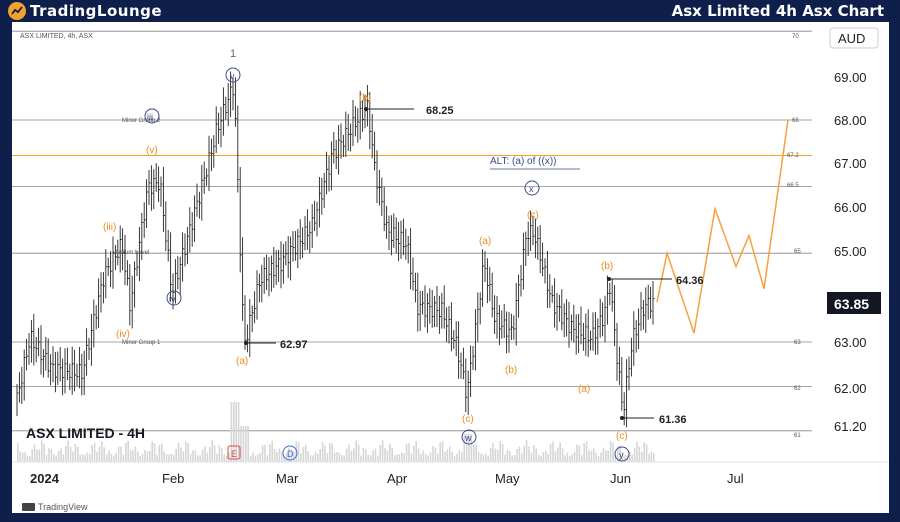  I want to click on wave-circle-v, so click(233, 75).